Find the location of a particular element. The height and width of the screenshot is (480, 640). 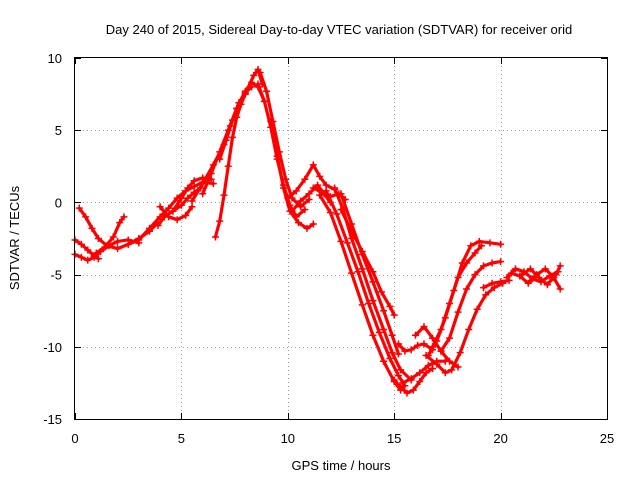

y-axis-label: SDTVAR / TECUs is located at coordinates (14, 237).